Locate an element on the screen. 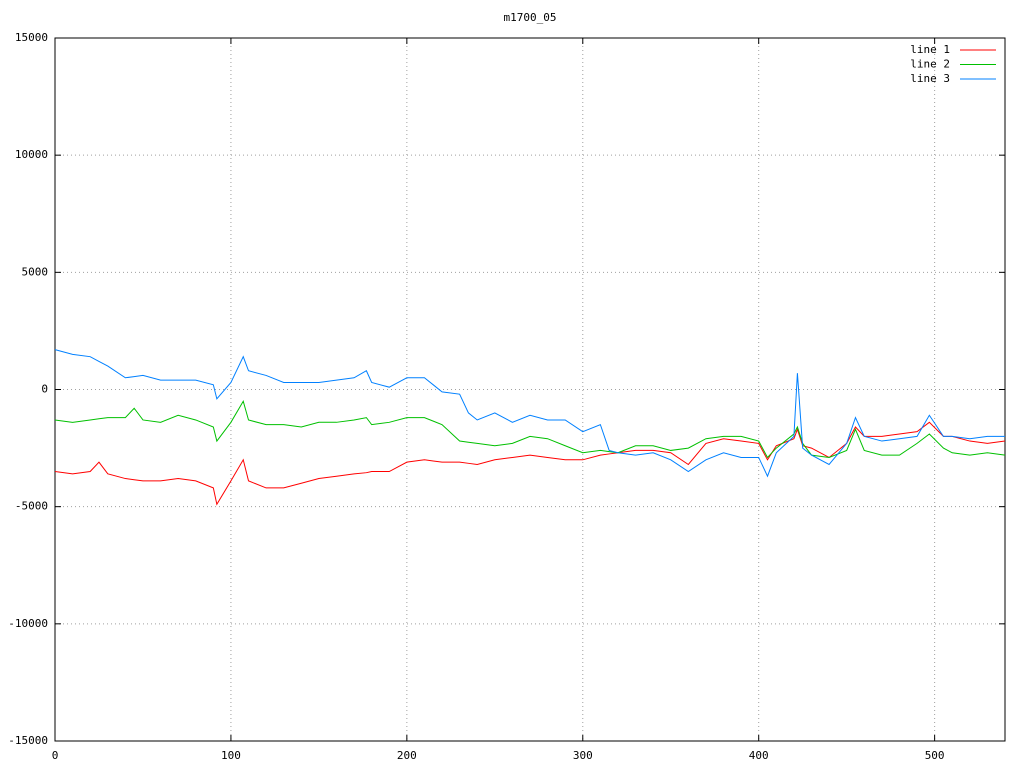 The image size is (1024, 768). x-tick-label: 100 is located at coordinates (231, 755).